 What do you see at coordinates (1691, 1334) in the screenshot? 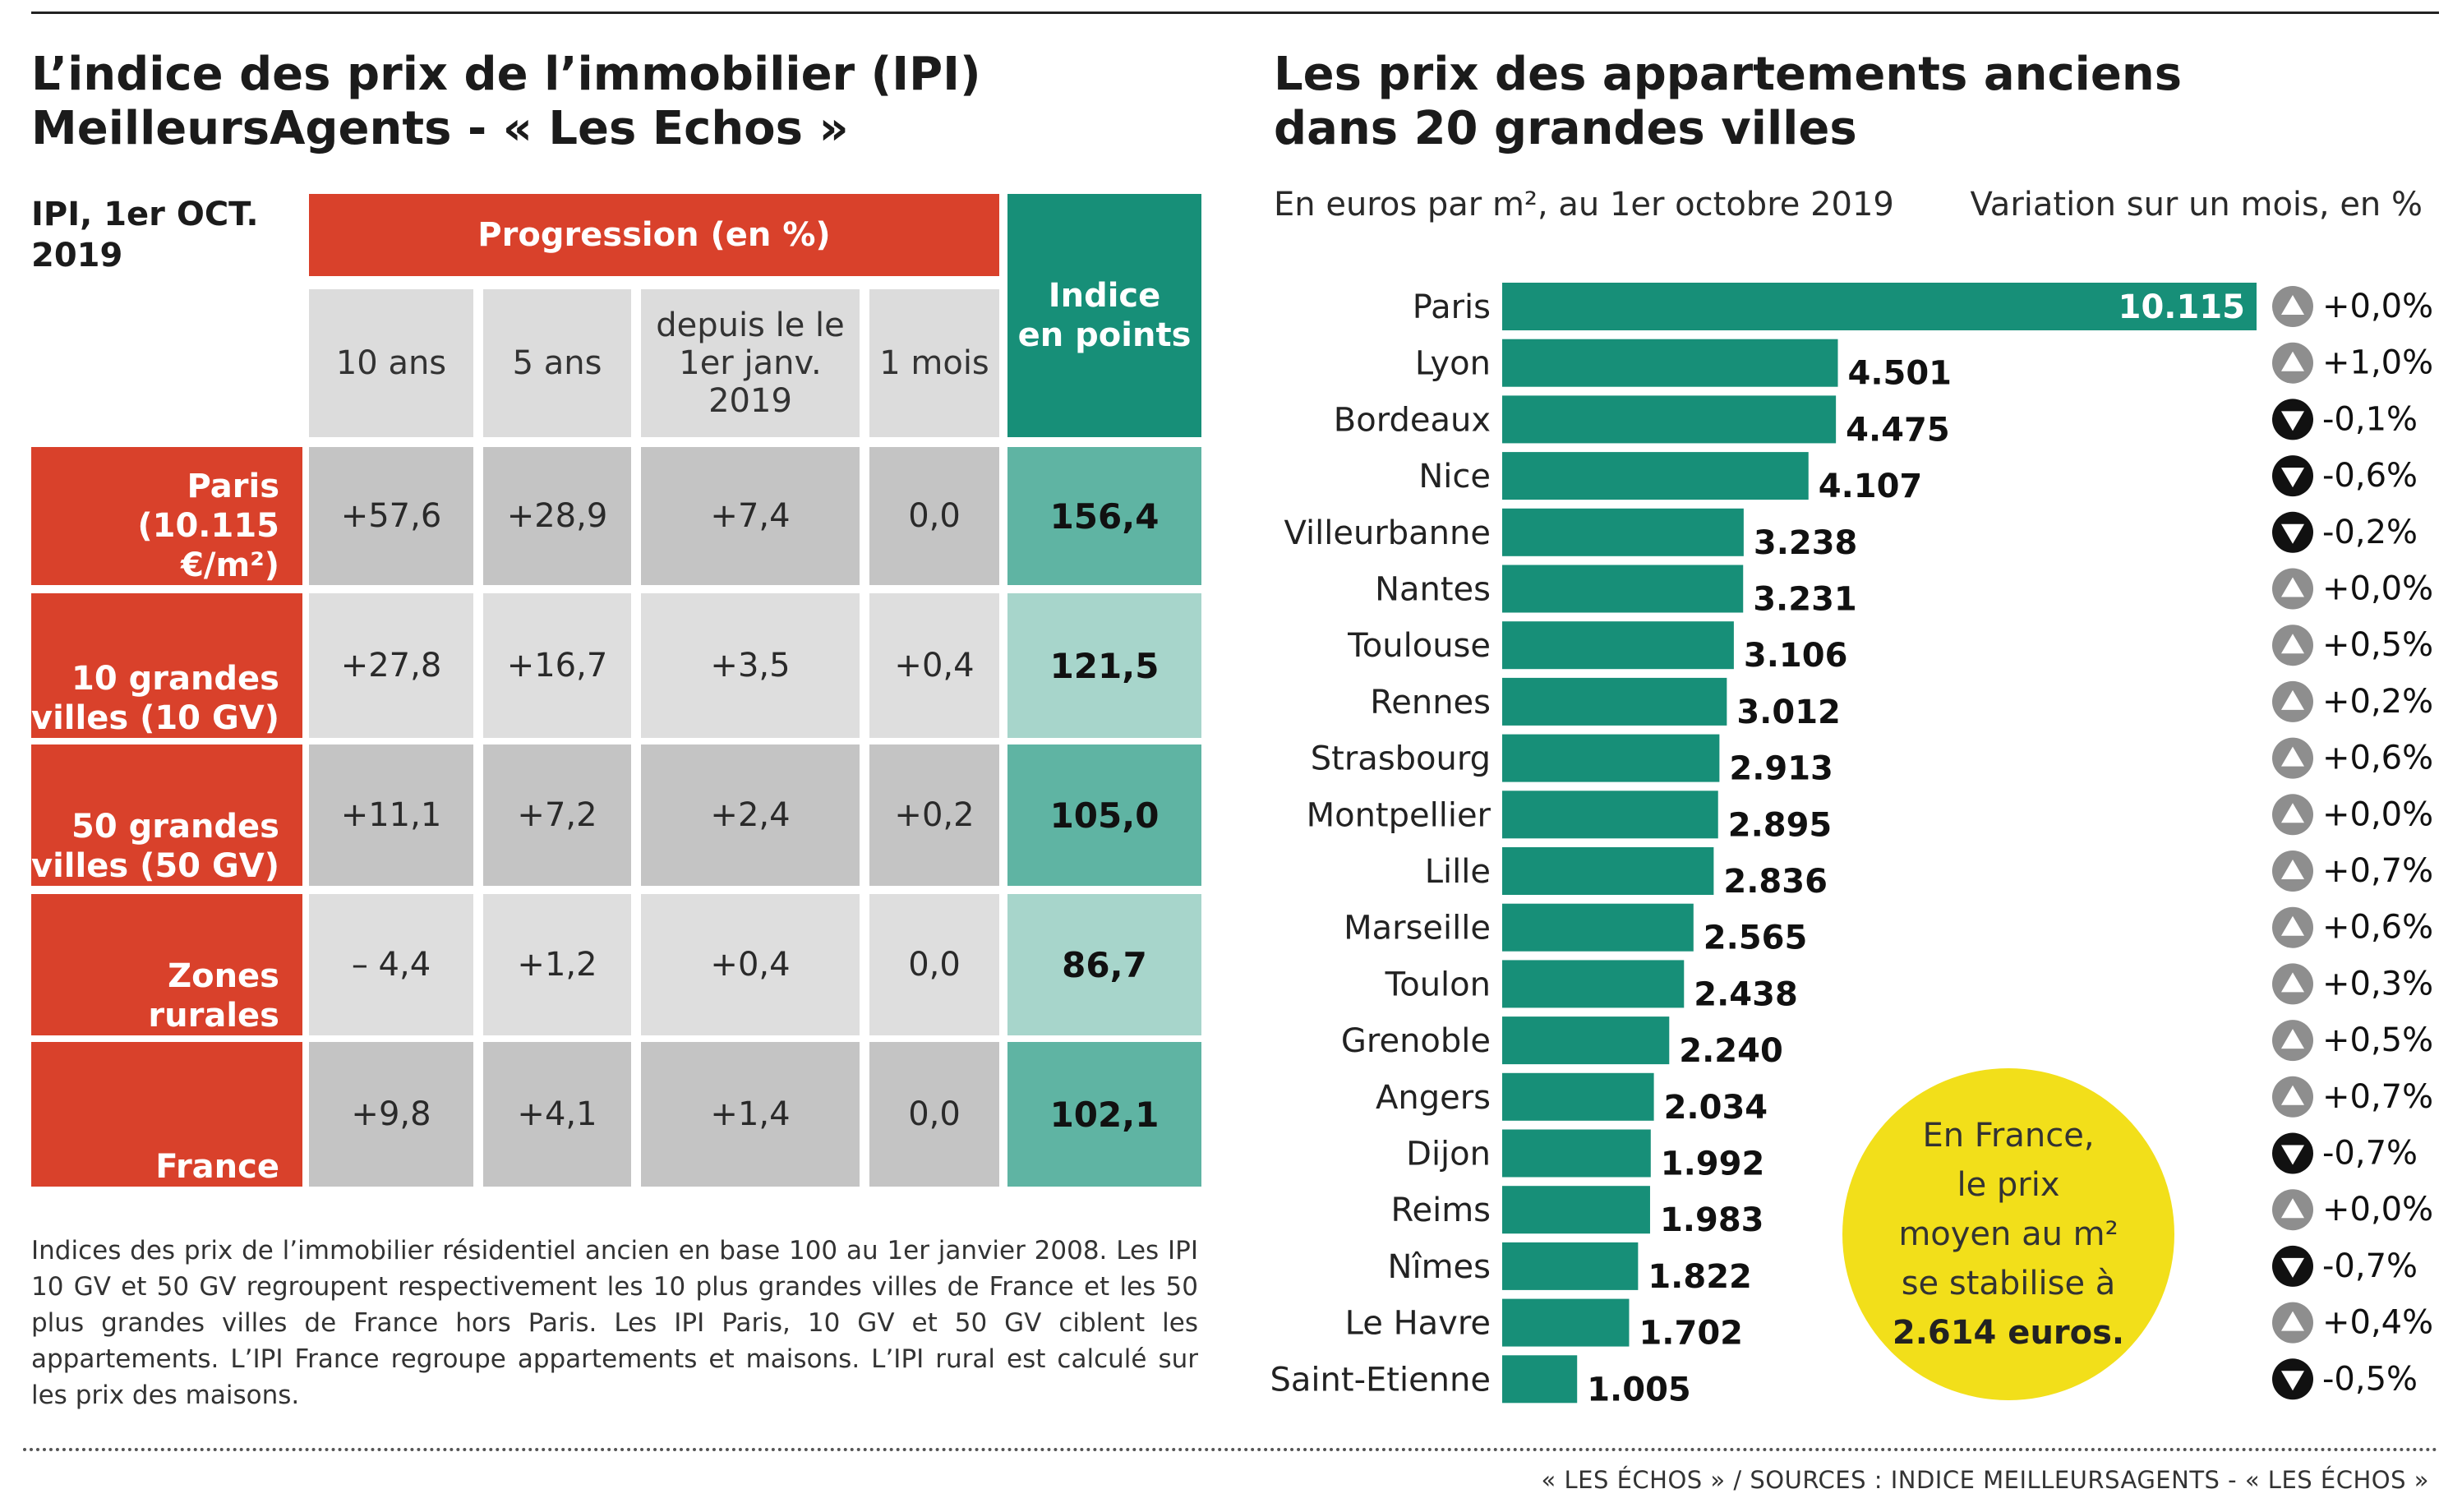
I see `data-label: 1.702` at bounding box center [1691, 1334].